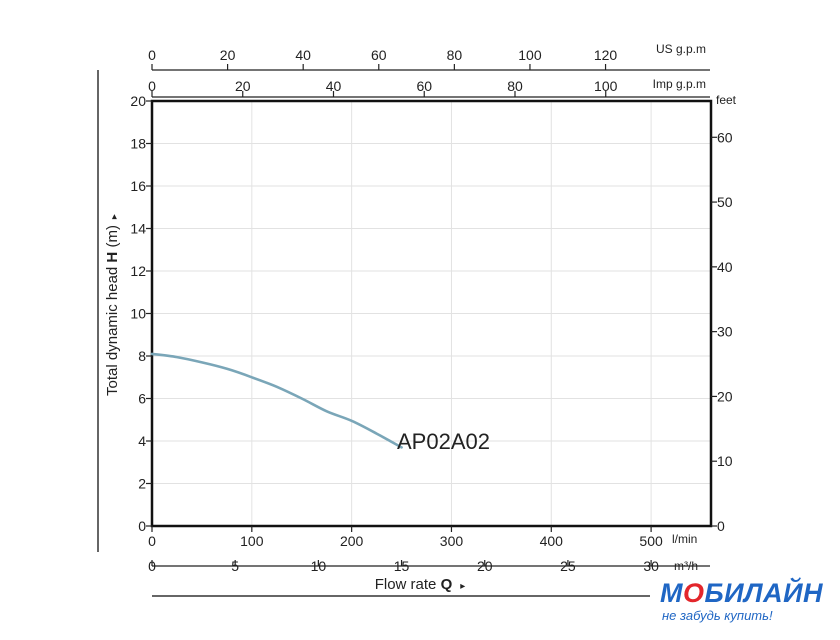 Image resolution: width=840 pixels, height=640 pixels. Describe the element at coordinates (725, 461) in the screenshot. I see `y-right-tick-label: 10` at that location.